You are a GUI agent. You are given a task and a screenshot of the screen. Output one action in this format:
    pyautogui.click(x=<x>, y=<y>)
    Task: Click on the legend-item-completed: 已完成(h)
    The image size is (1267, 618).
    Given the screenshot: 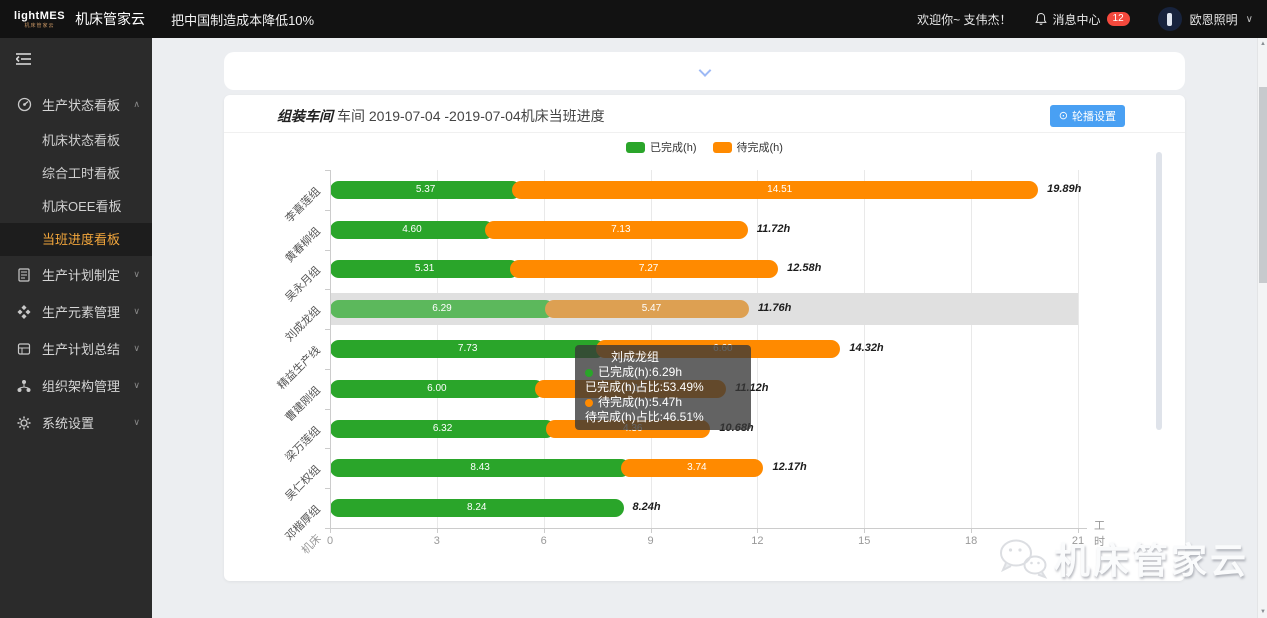 What is the action you would take?
    pyautogui.click(x=661, y=147)
    